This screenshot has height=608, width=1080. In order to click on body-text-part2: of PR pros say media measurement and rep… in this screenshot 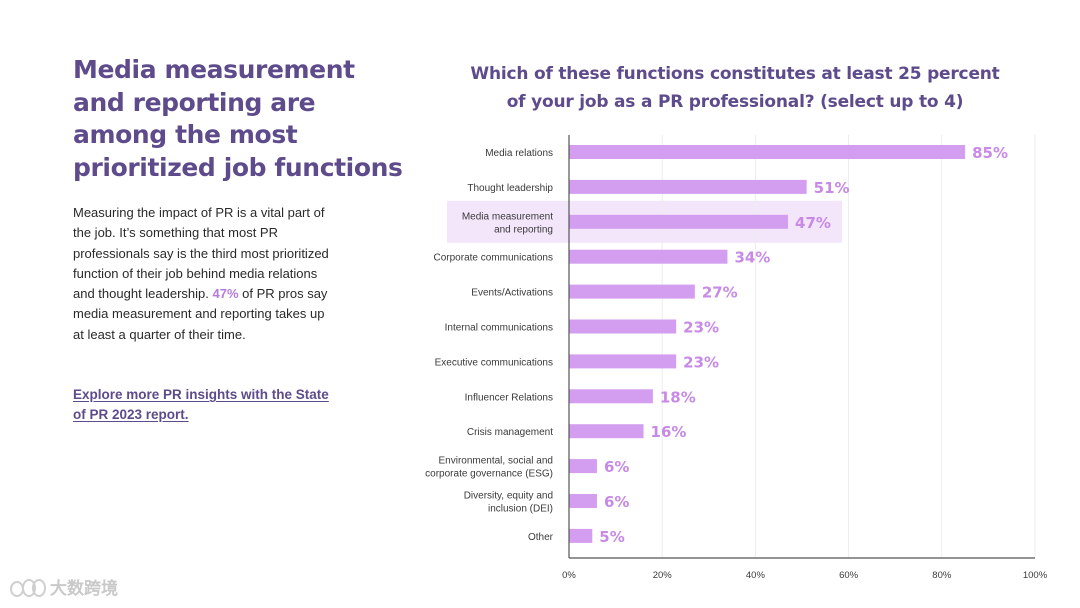, I will do `click(200, 314)`.